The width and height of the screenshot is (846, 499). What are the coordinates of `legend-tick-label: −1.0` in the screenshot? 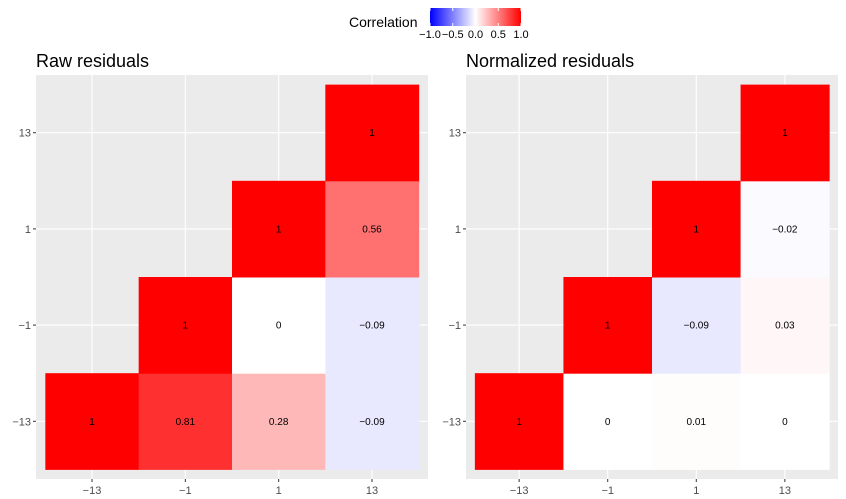 It's located at (430, 35).